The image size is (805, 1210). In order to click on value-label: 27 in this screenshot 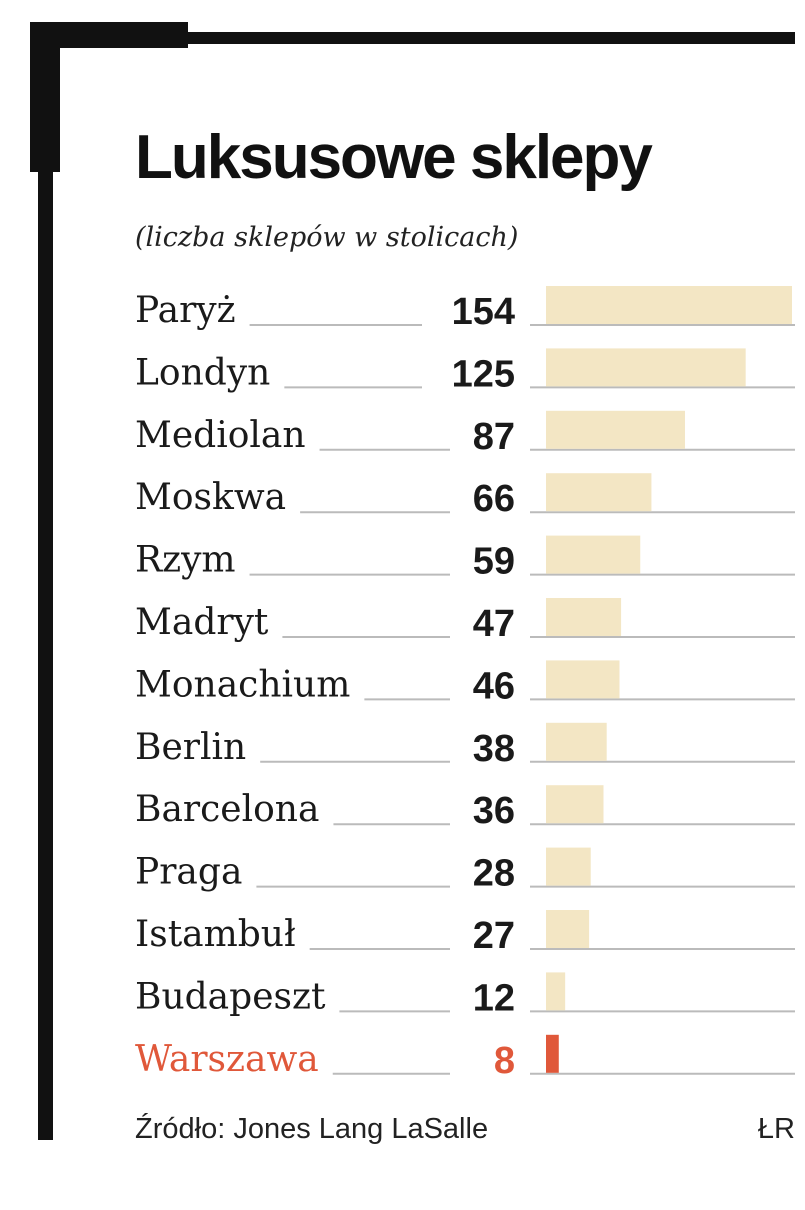, I will do `click(494, 936)`.